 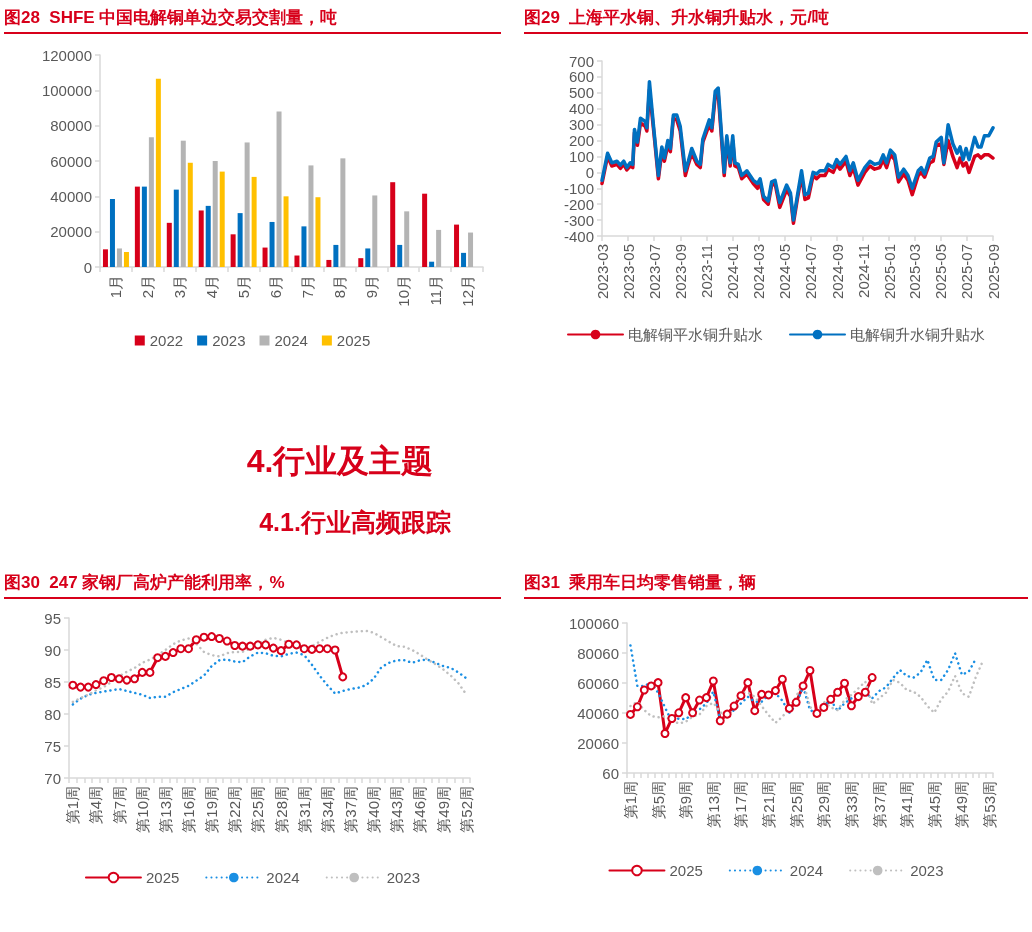 What do you see at coordinates (707, 271) in the screenshot?
I see `x-tick-label: 2023-11` at bounding box center [707, 271].